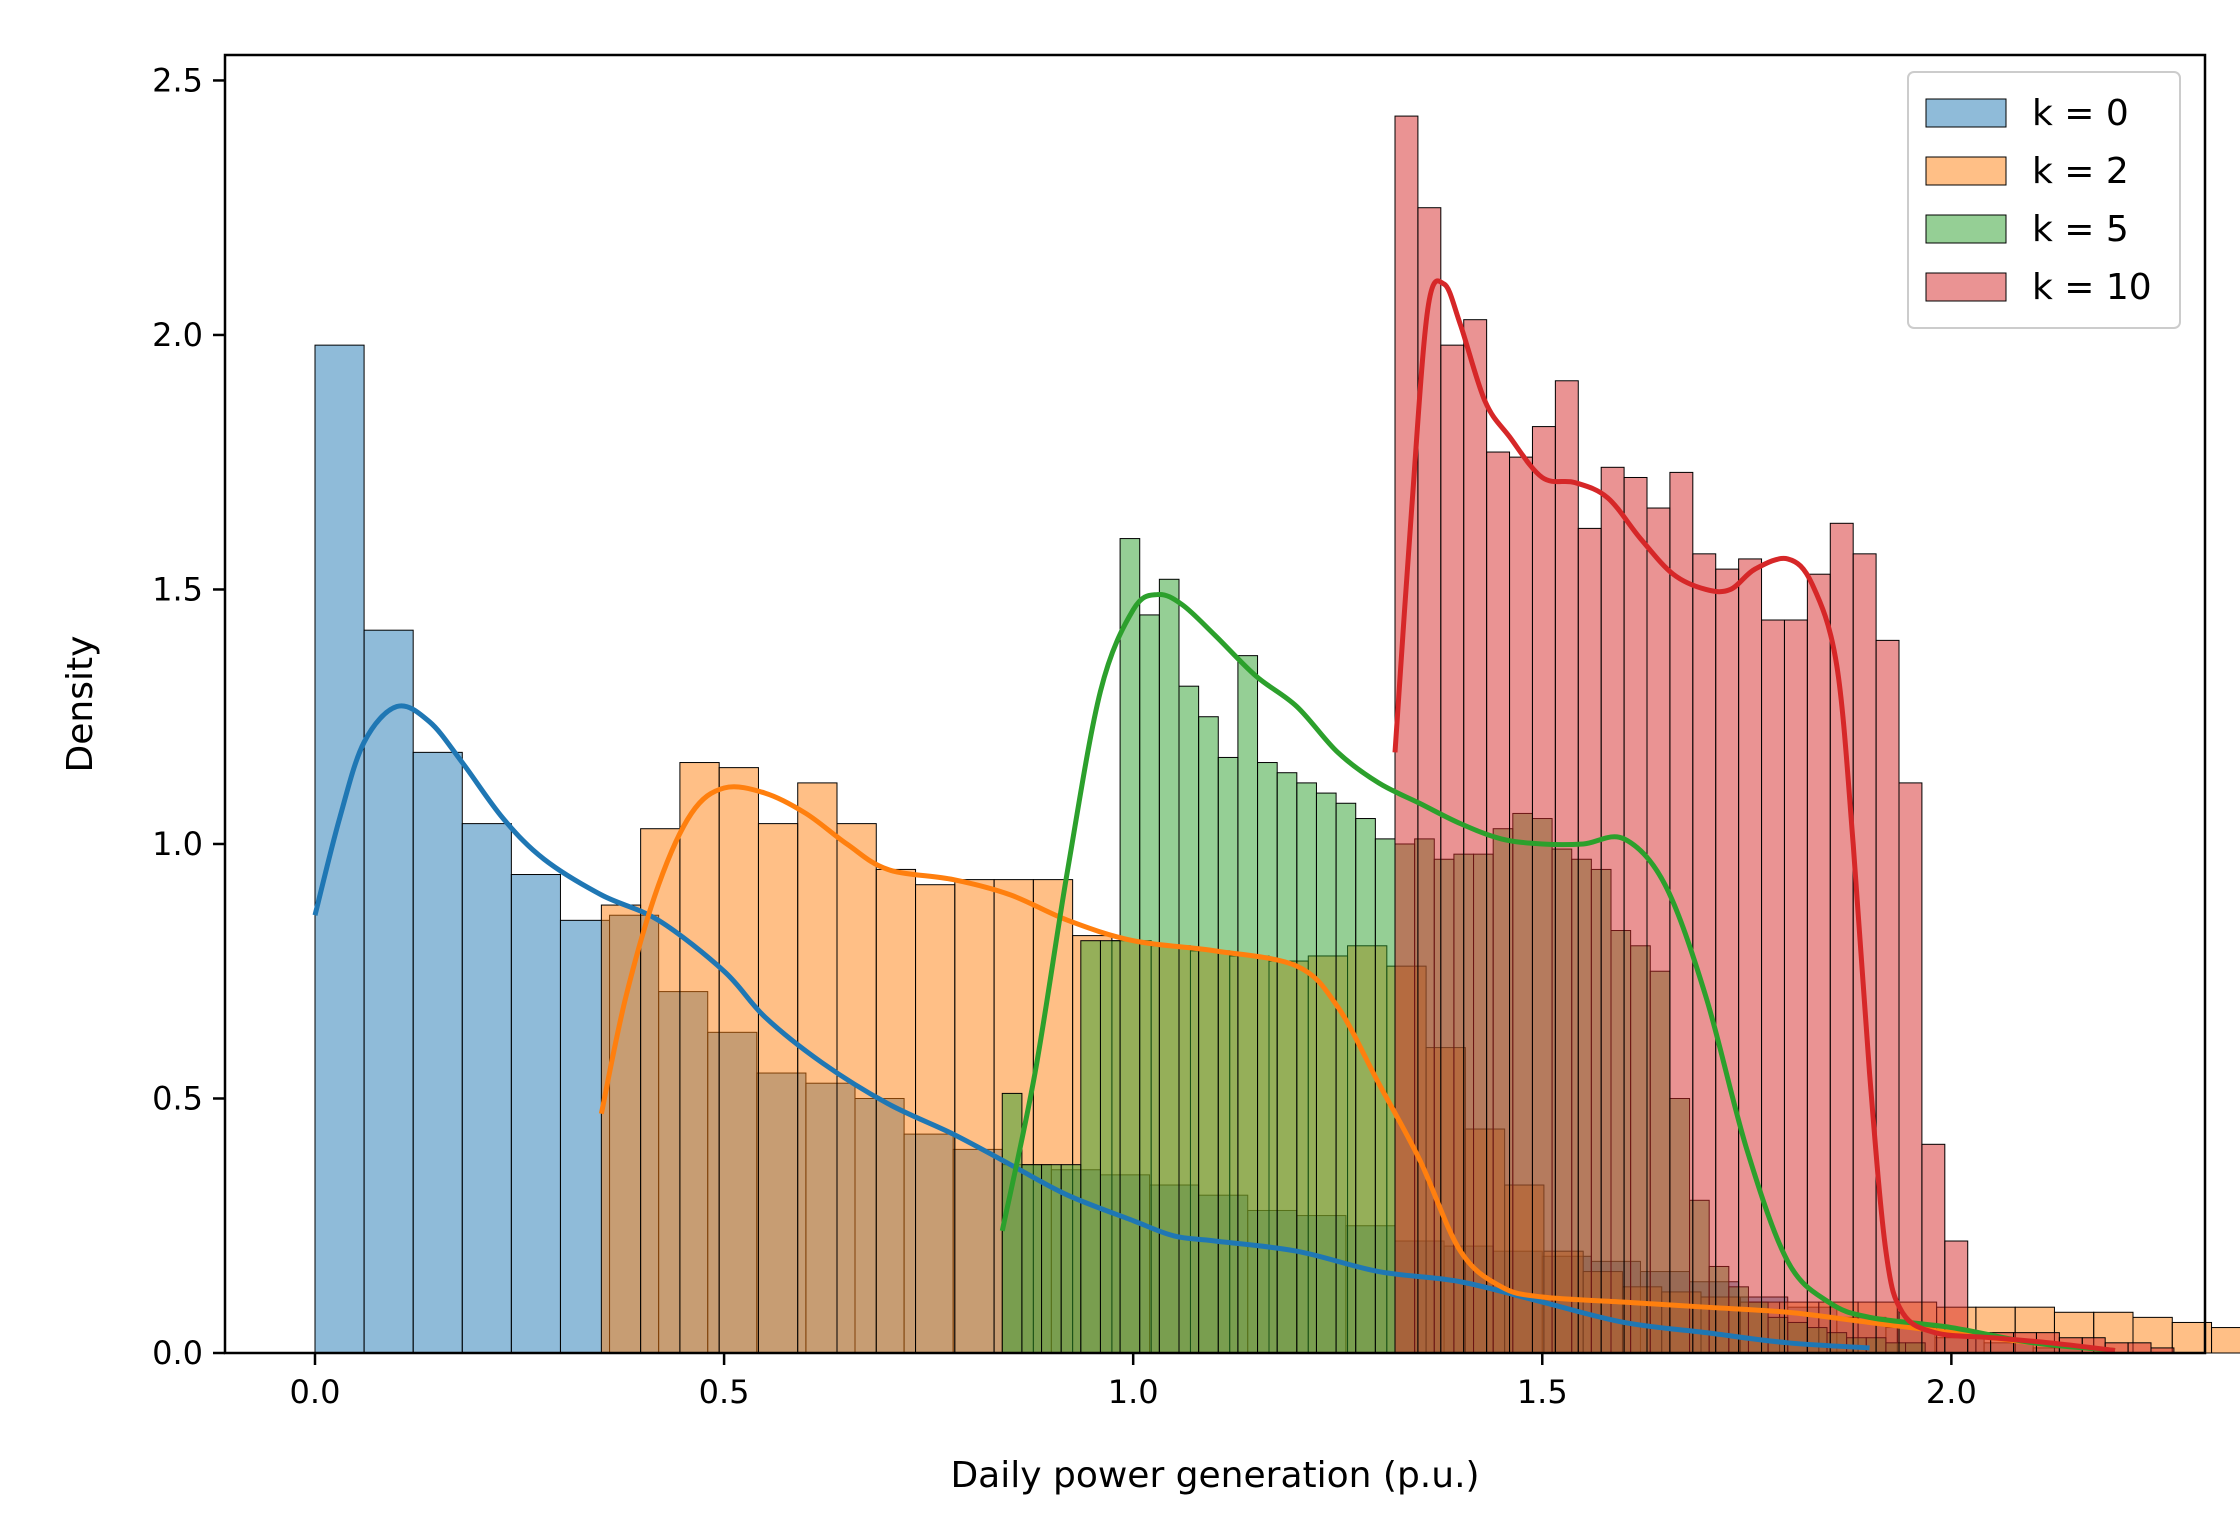 The image size is (2240, 1540). Describe the element at coordinates (1951, 1392) in the screenshot. I see `x-tick-label: 2.0` at that location.